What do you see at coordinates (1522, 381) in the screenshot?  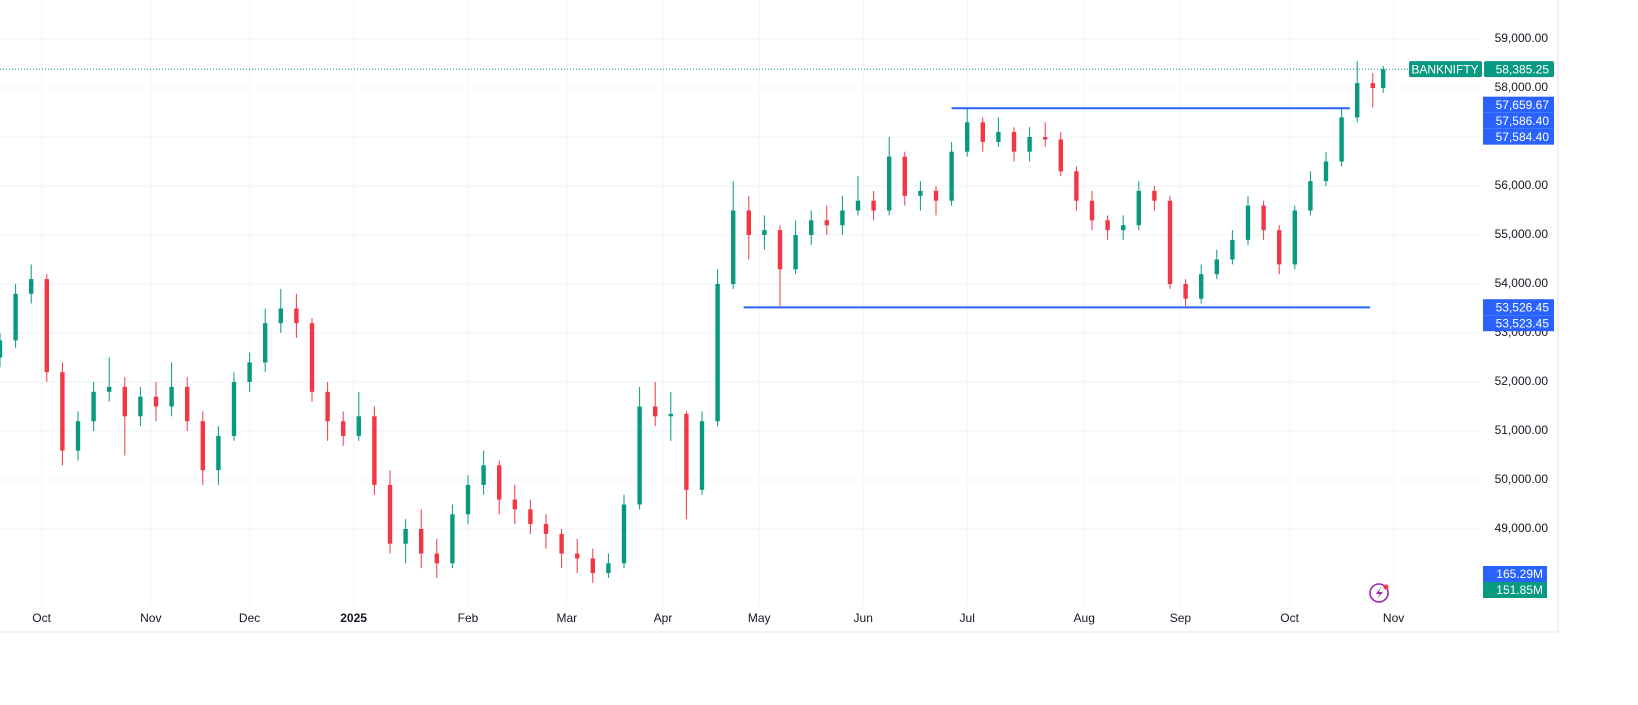 I see `y-tick-label: 52,000.00` at bounding box center [1522, 381].